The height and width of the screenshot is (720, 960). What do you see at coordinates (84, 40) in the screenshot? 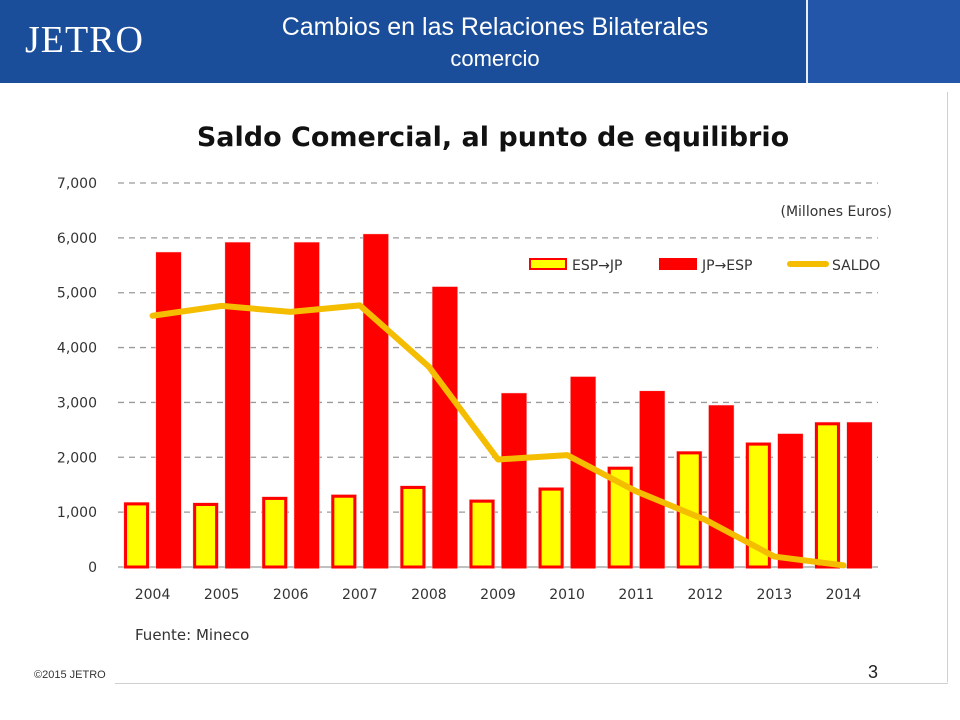
I see `jetro-logo: JETRO` at bounding box center [84, 40].